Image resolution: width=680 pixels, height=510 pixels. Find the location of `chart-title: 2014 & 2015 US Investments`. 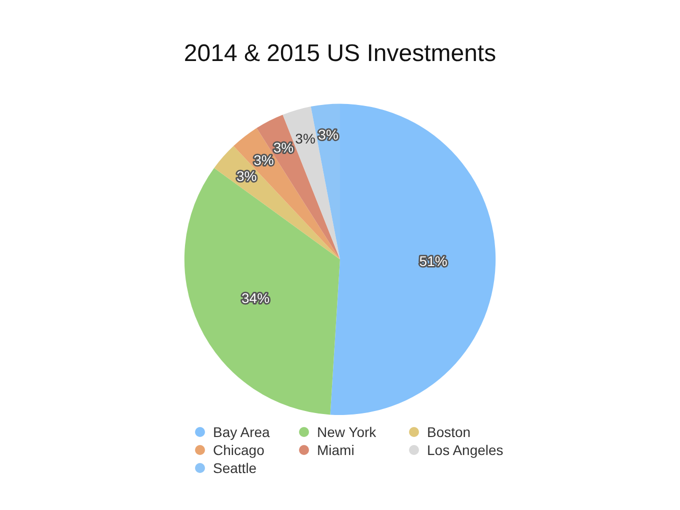

chart-title: 2014 & 2015 US Investments is located at coordinates (340, 54).